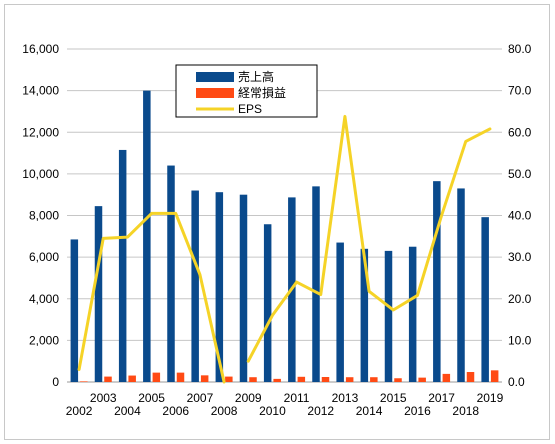 The width and height of the screenshot is (555, 444). What do you see at coordinates (79, 411) in the screenshot?
I see `x-tick-label: 2002` at bounding box center [79, 411].